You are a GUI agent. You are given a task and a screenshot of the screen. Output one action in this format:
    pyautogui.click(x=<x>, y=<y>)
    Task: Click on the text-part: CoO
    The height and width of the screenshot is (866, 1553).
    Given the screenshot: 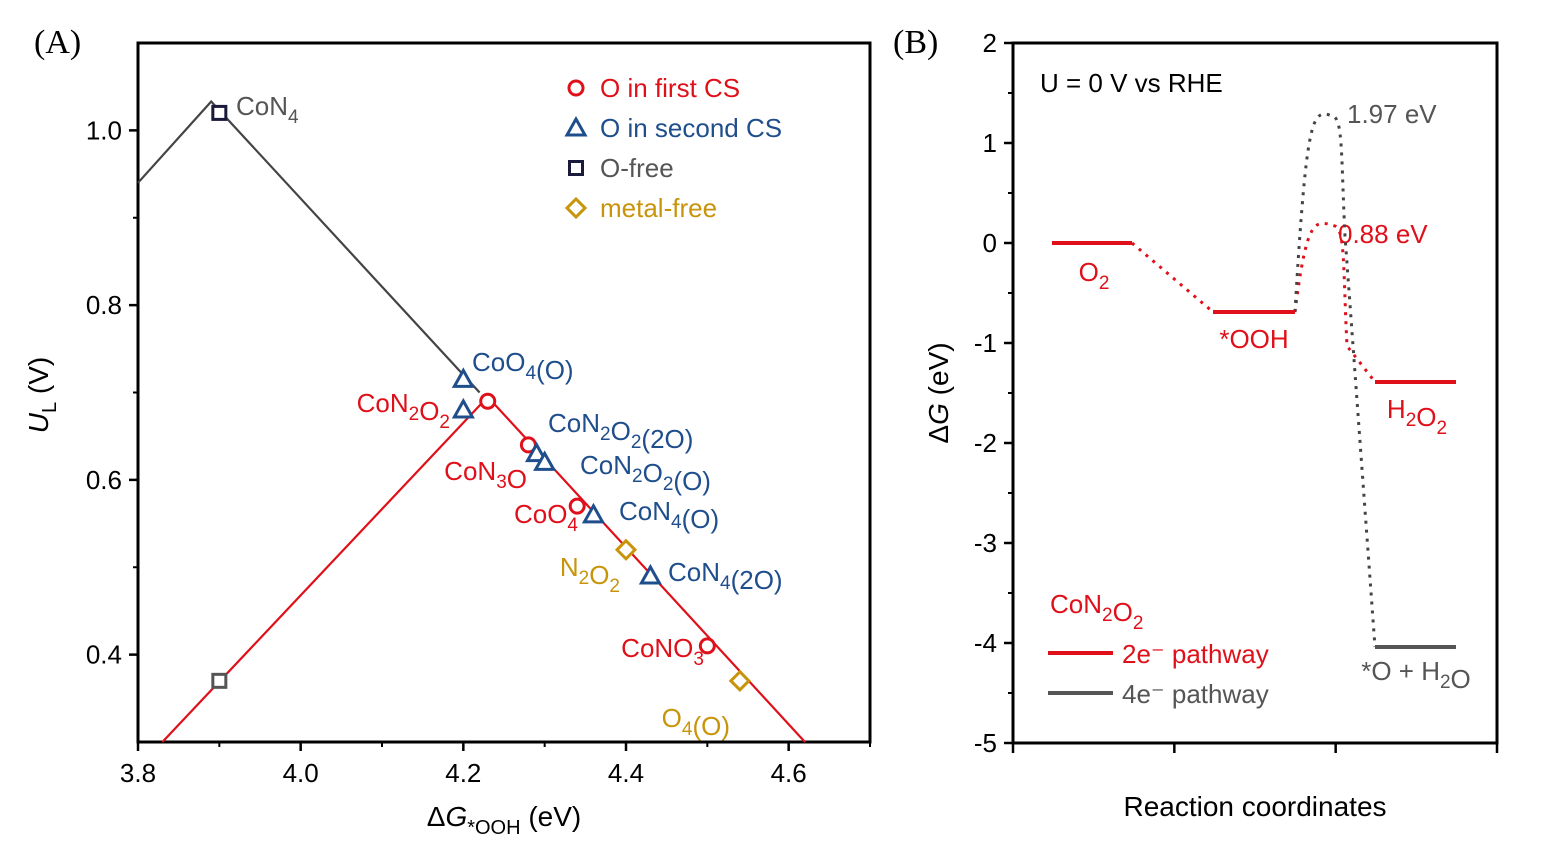 What is the action you would take?
    pyautogui.click(x=540, y=514)
    